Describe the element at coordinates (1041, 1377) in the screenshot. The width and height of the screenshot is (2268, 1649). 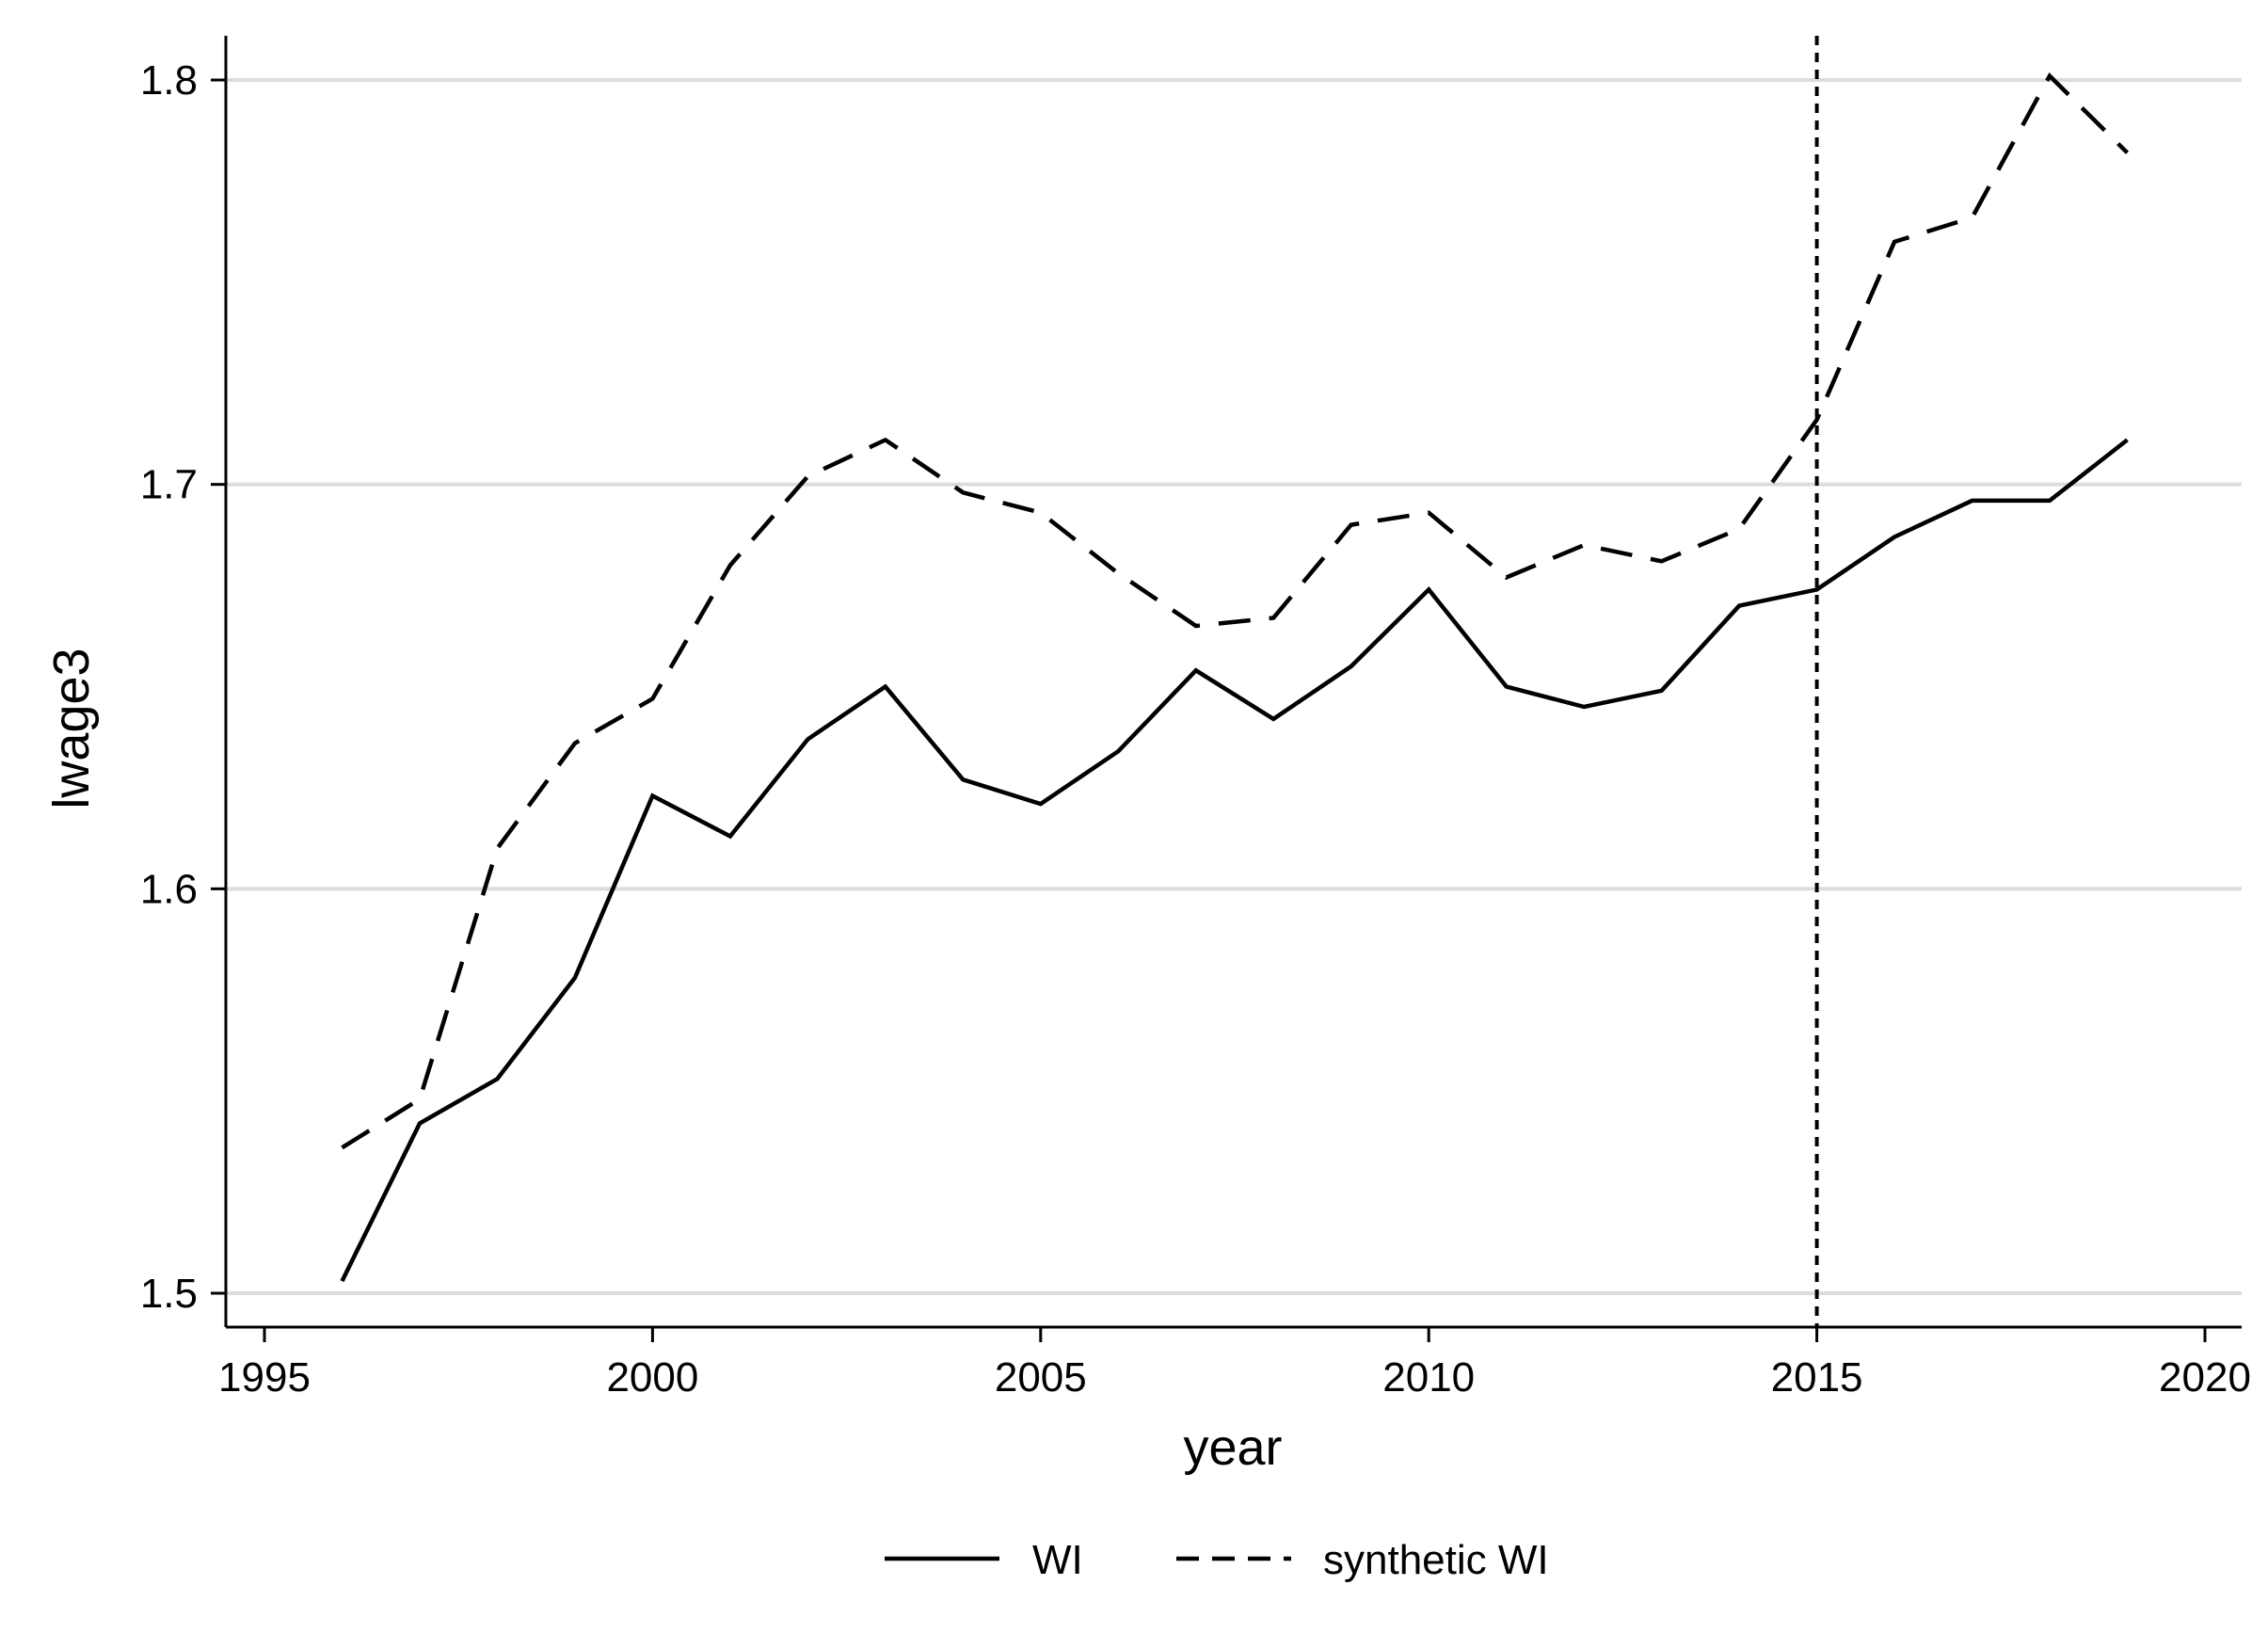
I see `x-tick-label-2: 2005` at that location.